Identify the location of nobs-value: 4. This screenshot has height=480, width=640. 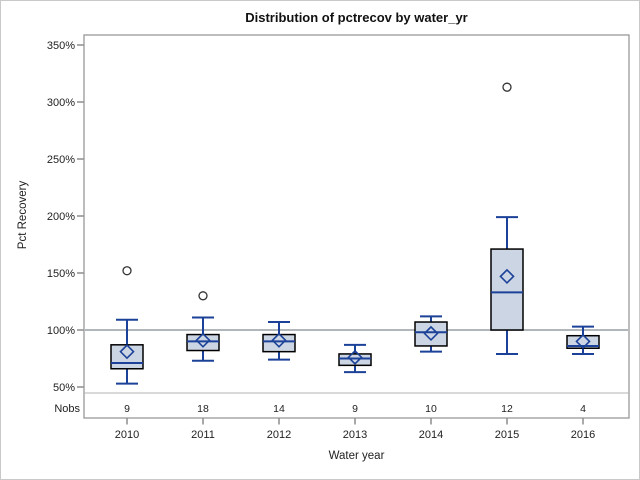
(583, 409).